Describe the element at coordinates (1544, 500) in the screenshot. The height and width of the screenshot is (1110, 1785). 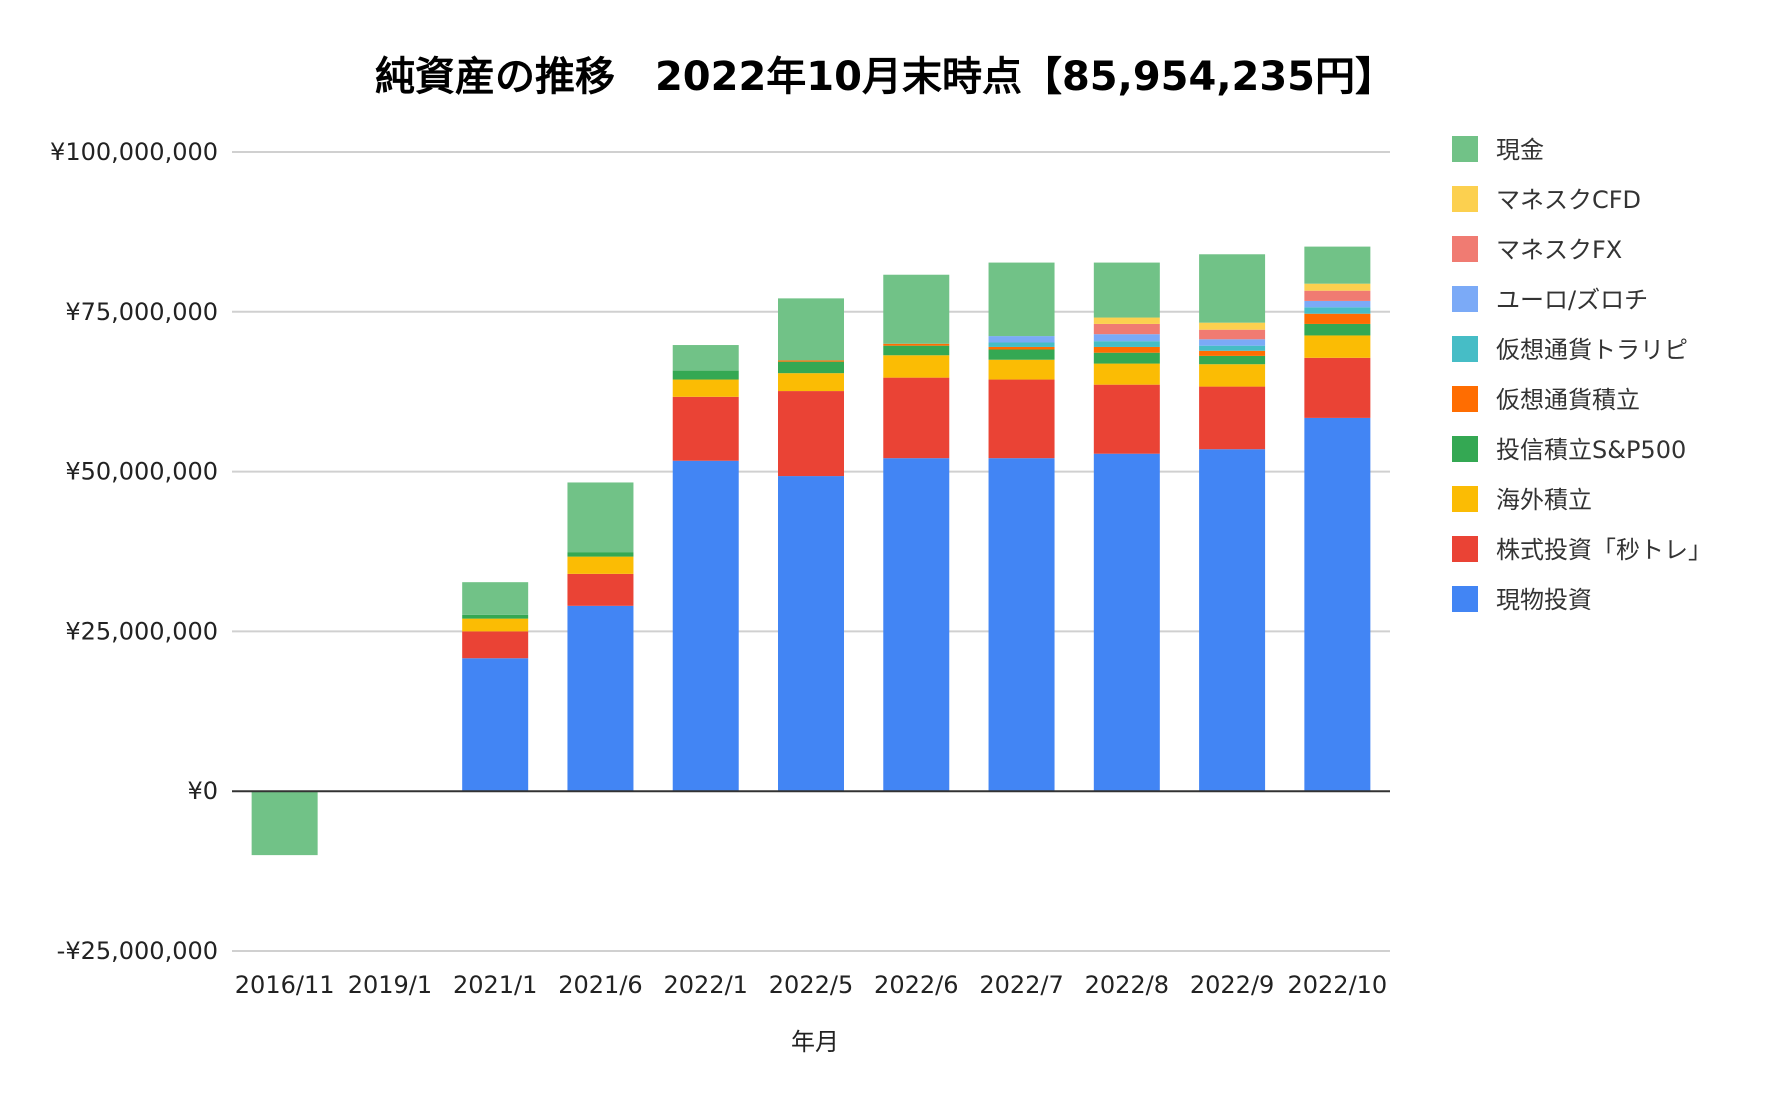
I see `legend-label: 海外積立` at that location.